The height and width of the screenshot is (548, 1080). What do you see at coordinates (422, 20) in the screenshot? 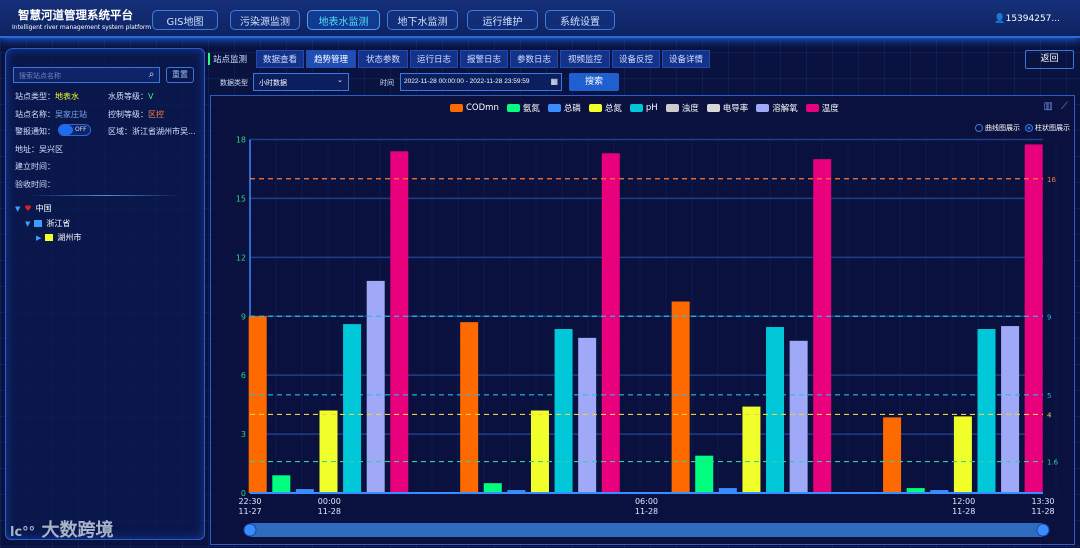
I see `nav-groundwater: 地下水监测` at bounding box center [422, 20].